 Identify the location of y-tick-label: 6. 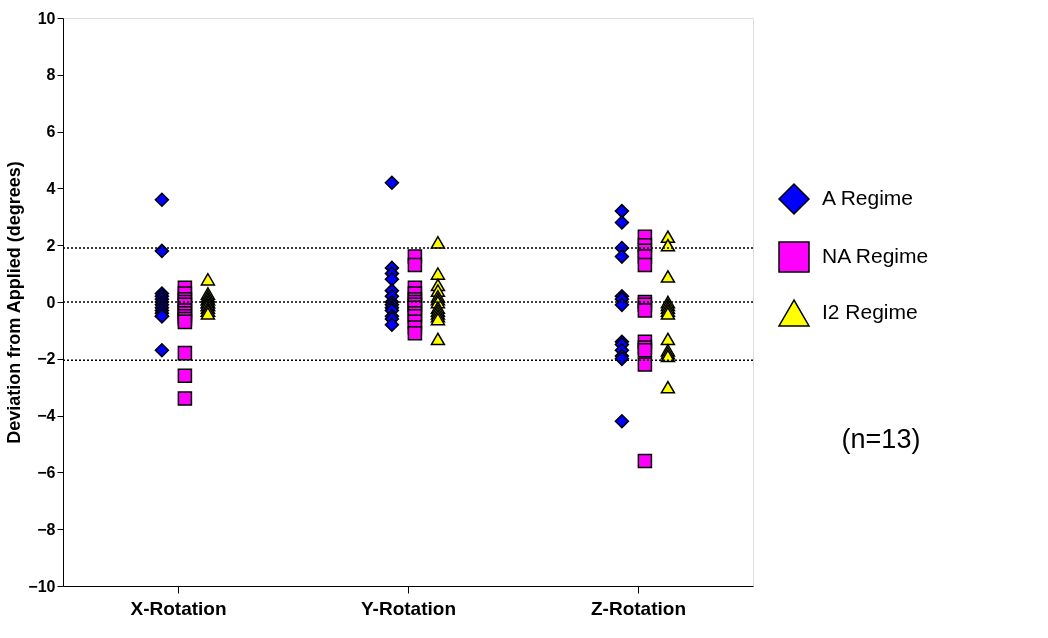
(51, 132).